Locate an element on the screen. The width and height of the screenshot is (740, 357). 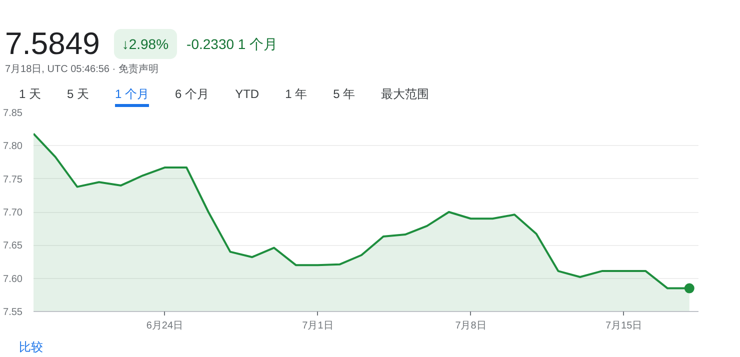
text: YTD is located at coordinates (247, 94).